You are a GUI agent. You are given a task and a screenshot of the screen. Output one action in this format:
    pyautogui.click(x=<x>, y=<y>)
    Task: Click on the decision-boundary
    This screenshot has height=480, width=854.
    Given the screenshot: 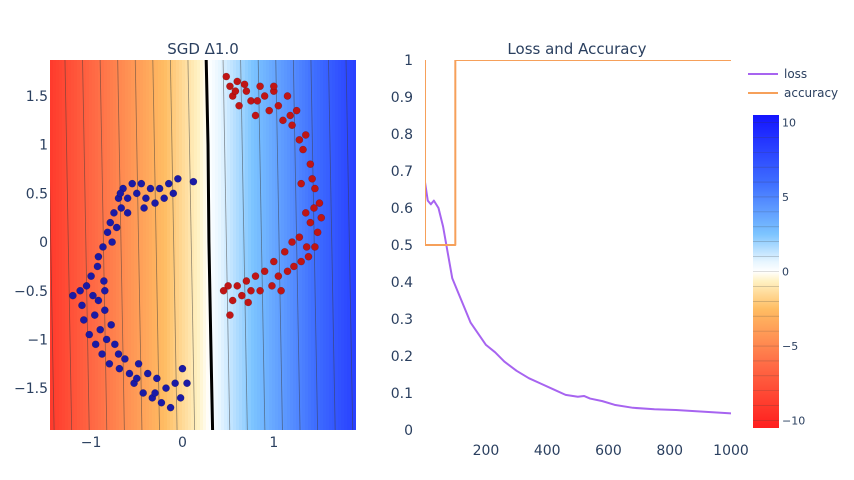 What is the action you would take?
    pyautogui.click(x=209, y=245)
    